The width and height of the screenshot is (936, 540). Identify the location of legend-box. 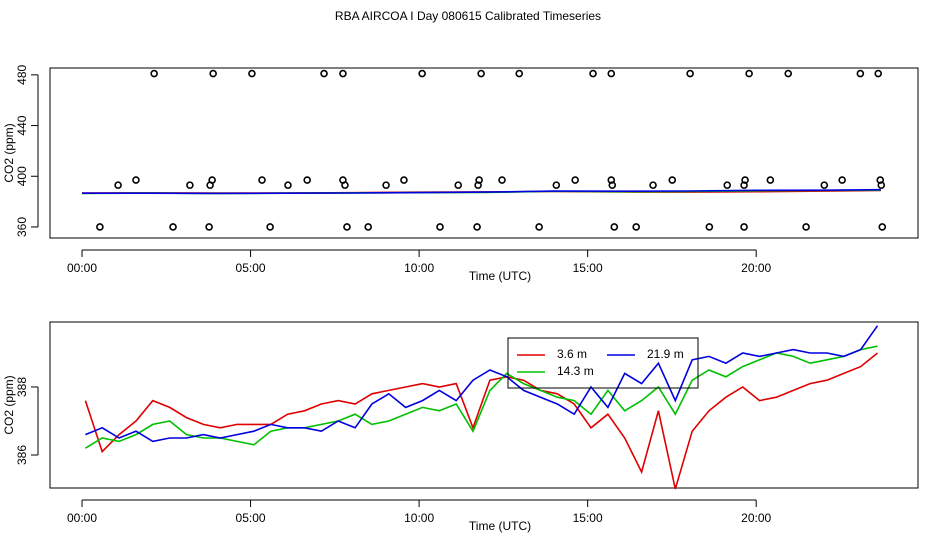
(603, 363).